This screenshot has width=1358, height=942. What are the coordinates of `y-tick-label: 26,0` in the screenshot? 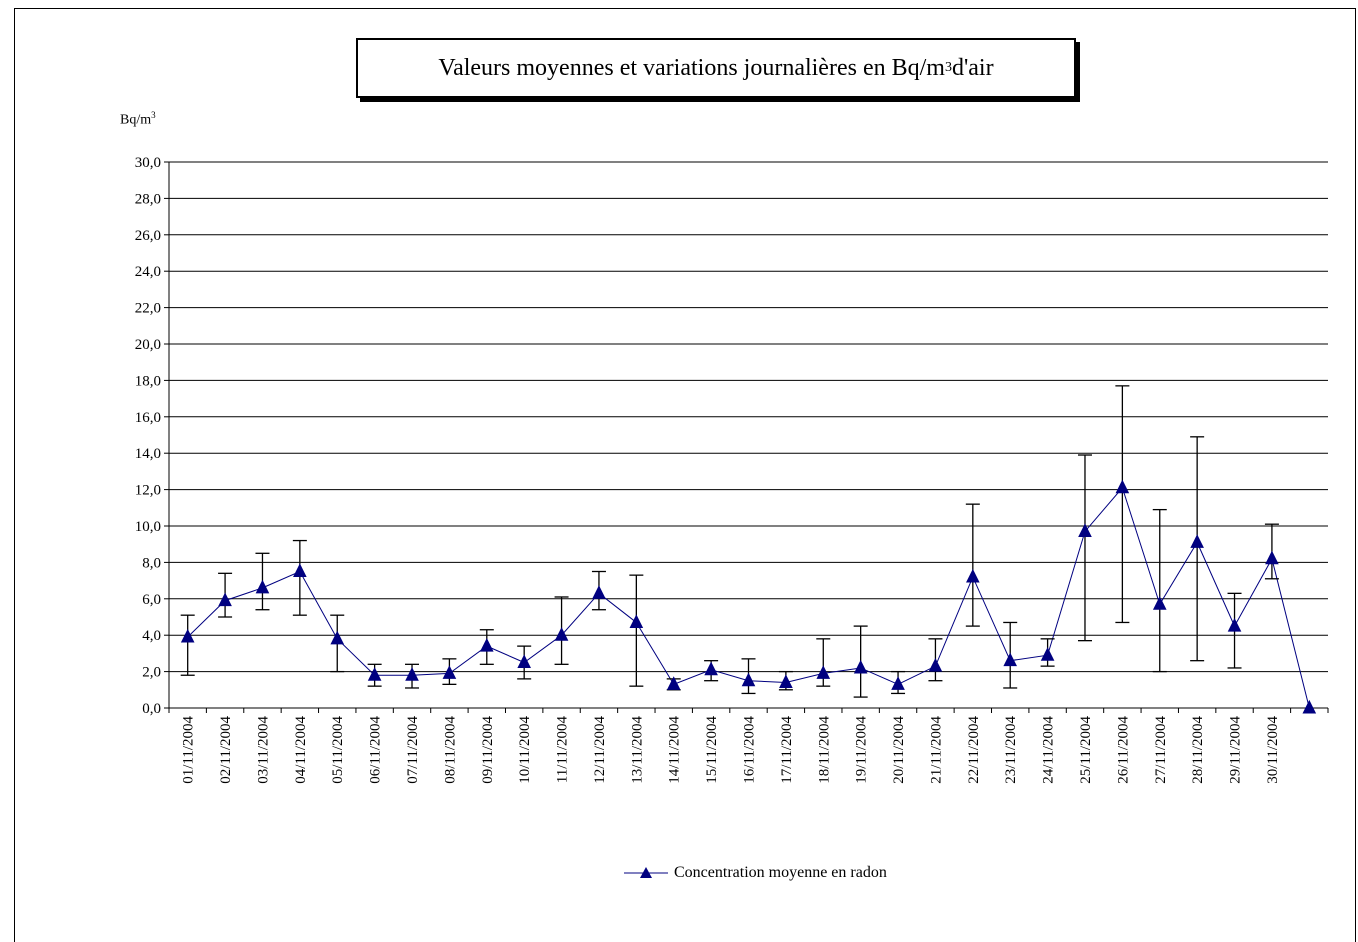 It's located at (148, 236).